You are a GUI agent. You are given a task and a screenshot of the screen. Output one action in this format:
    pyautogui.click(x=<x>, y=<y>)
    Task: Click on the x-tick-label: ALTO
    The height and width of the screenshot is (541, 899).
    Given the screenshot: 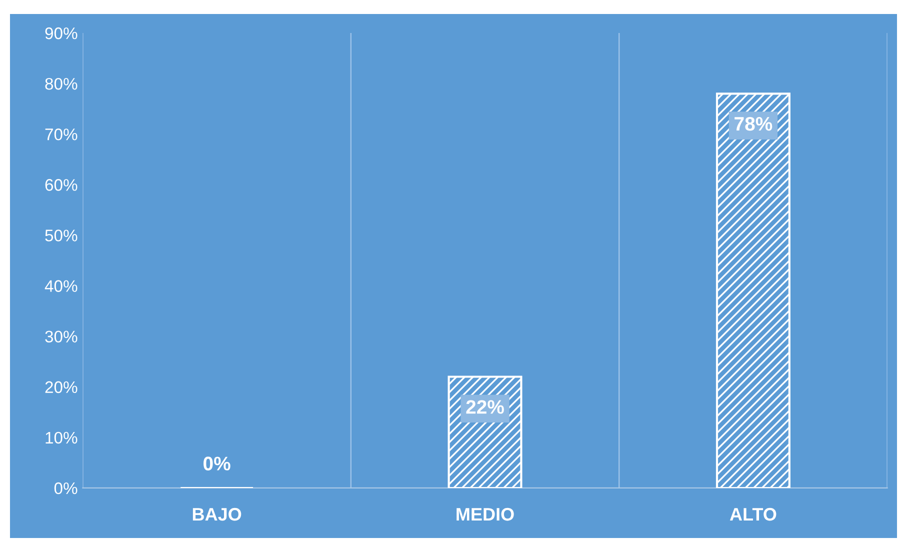 What is the action you would take?
    pyautogui.click(x=753, y=514)
    